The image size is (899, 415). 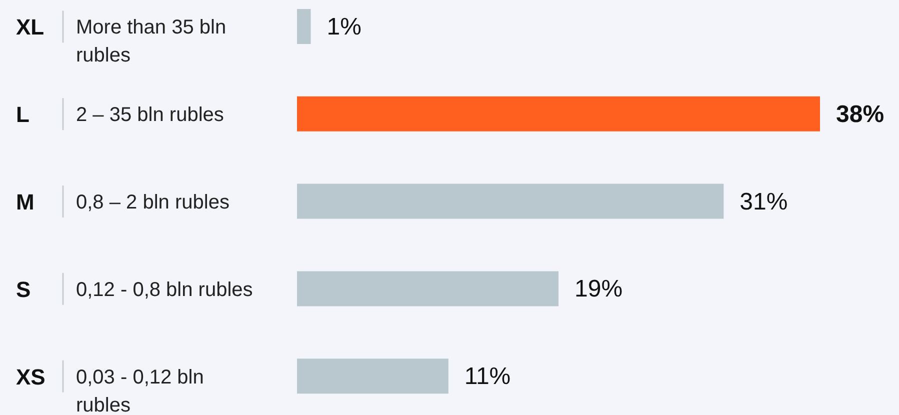 What do you see at coordinates (23, 289) in the screenshot?
I see `text: S` at bounding box center [23, 289].